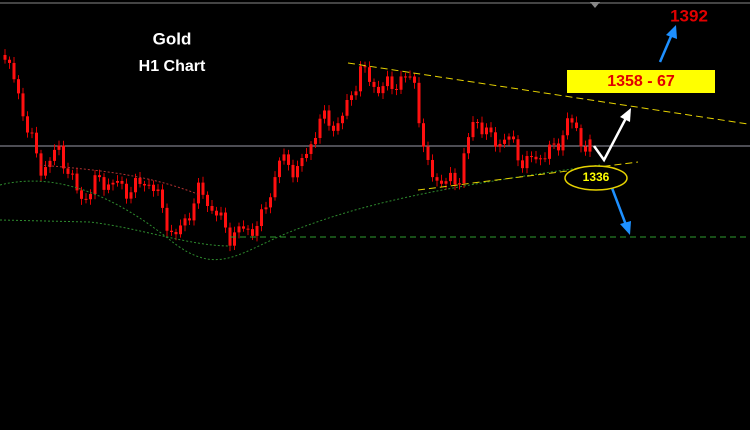 The image size is (750, 430). I want to click on arrow-path, so click(611, 135).